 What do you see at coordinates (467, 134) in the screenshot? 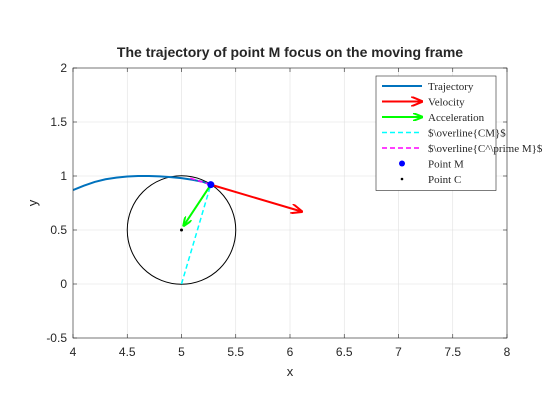
I see `legend-label: $\overline{CM}$` at bounding box center [467, 134].